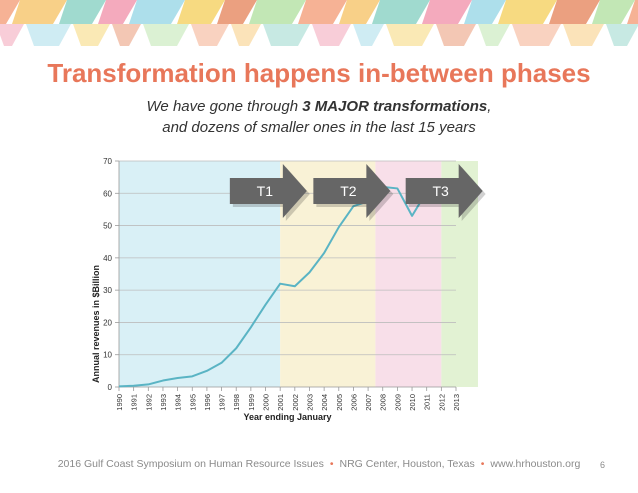 This screenshot has width=638, height=493. I want to click on x-tick-label: 2000, so click(266, 402).